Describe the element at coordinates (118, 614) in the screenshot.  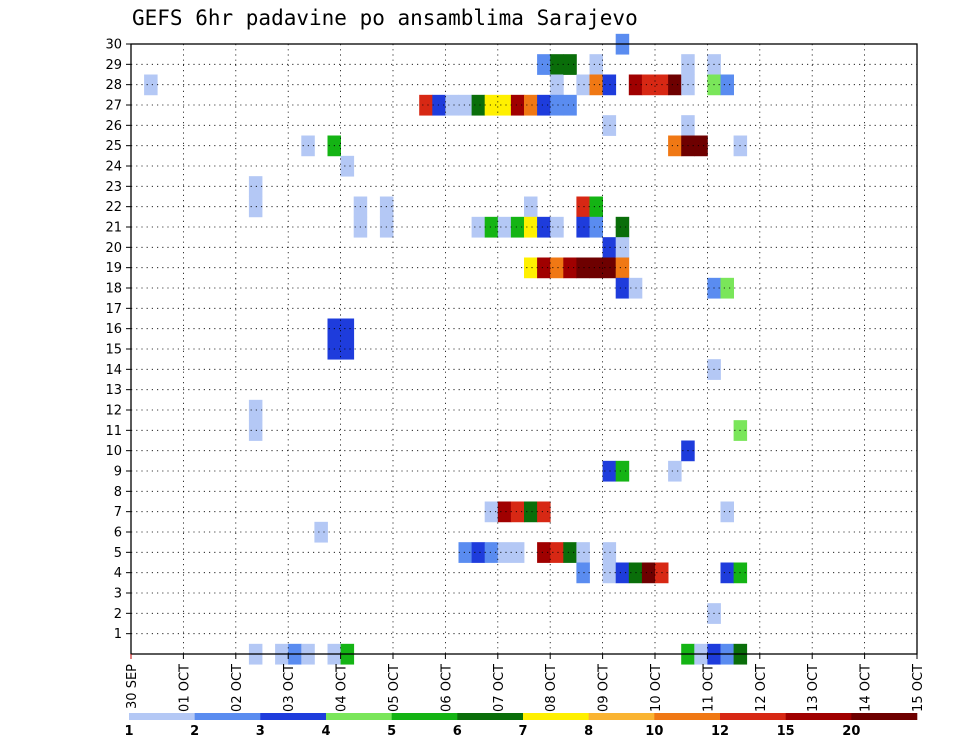
I see `y-tick-label: 2` at that location.